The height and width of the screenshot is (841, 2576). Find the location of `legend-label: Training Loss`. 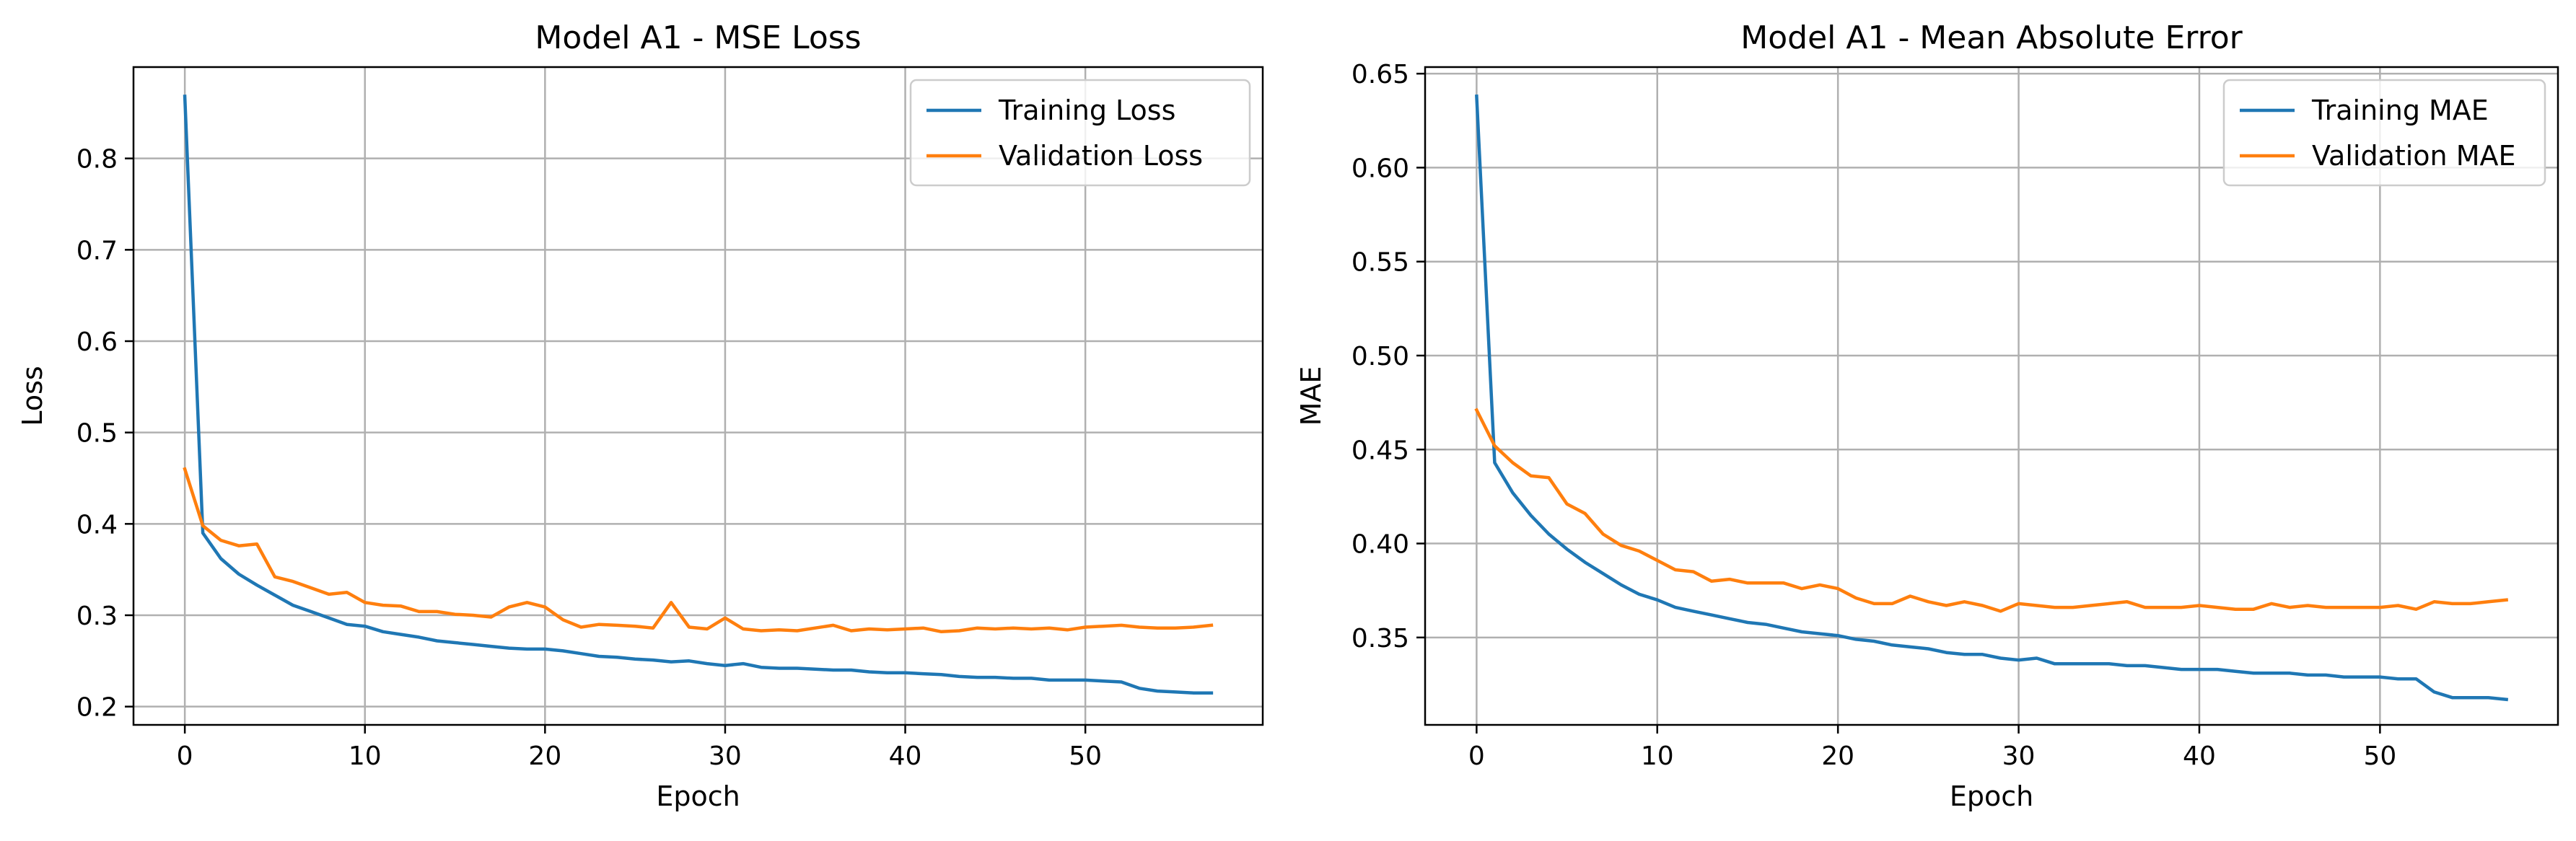

legend-label: Training Loss is located at coordinates (1086, 110).